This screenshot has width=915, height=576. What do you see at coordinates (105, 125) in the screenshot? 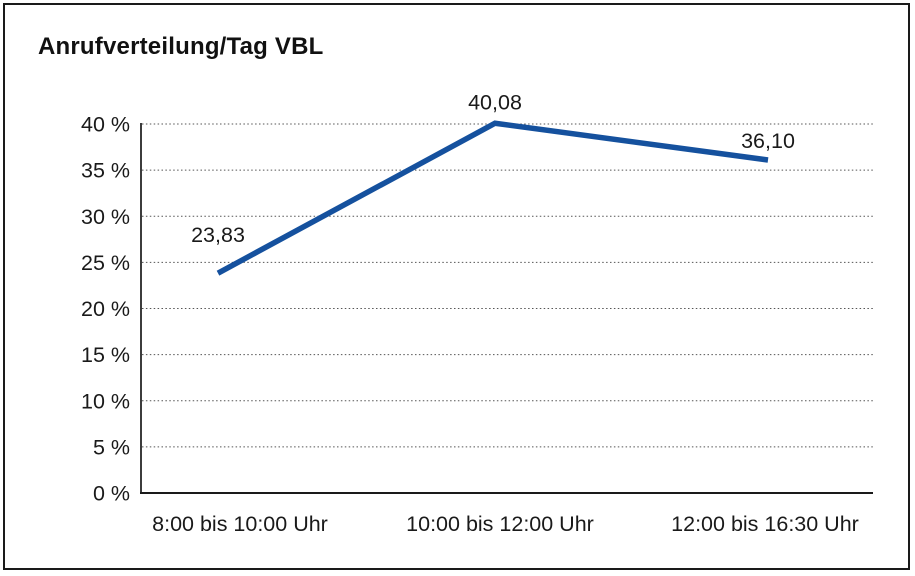
I see `y-axis-tick-label: 40 %` at bounding box center [105, 125].